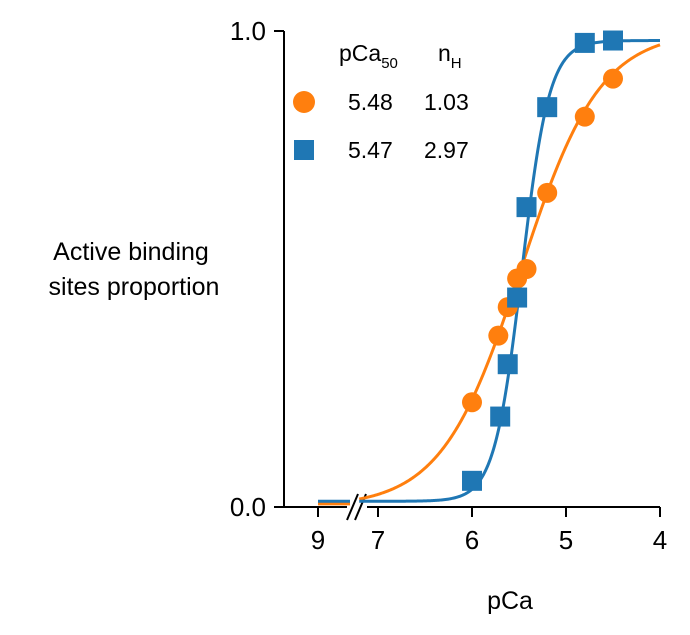 This screenshot has width=690, height=635. What do you see at coordinates (566, 540) in the screenshot?
I see `x-tick-label: 5` at bounding box center [566, 540].